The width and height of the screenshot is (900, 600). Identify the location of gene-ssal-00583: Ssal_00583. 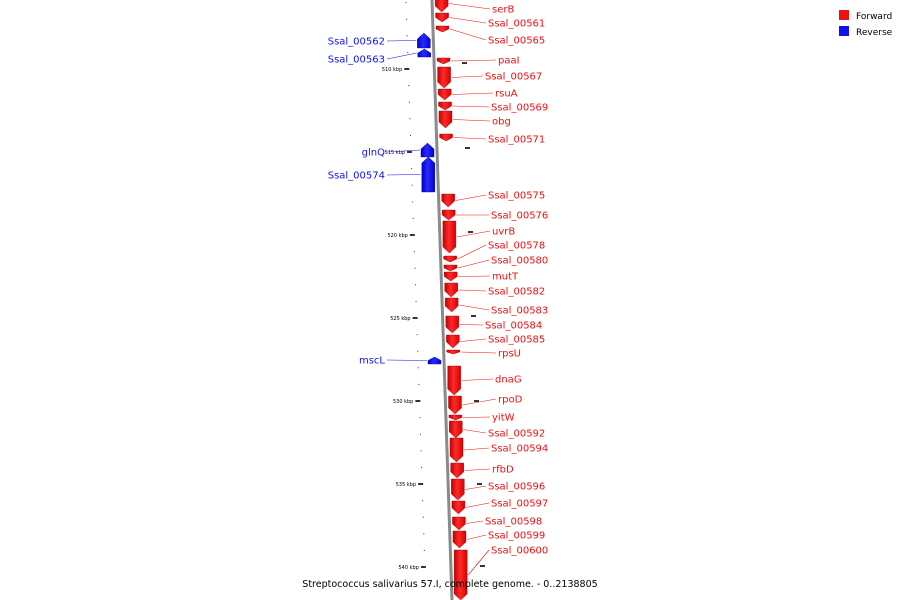
(496, 307).